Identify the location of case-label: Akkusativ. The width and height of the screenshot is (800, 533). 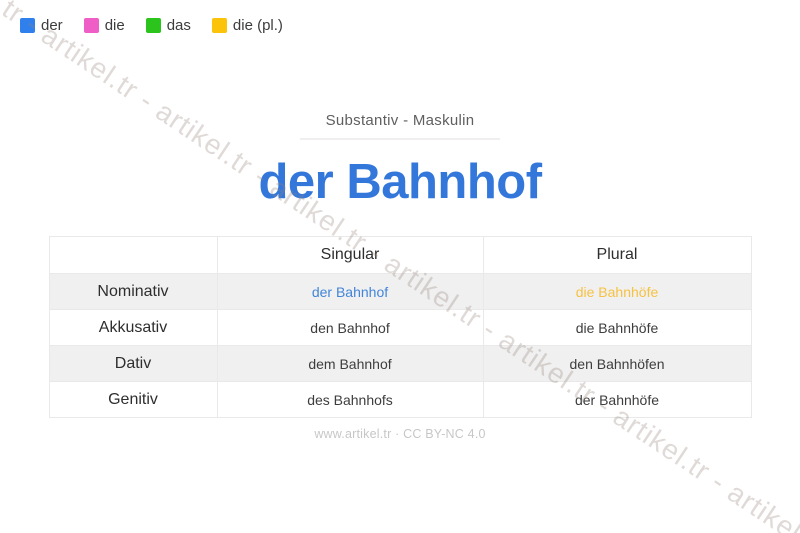
(133, 327).